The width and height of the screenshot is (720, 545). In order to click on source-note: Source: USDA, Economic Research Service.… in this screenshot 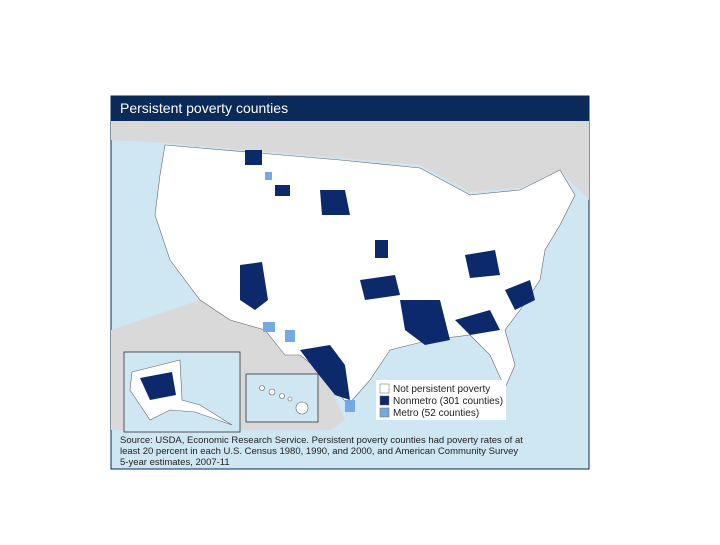, I will do `click(321, 451)`.